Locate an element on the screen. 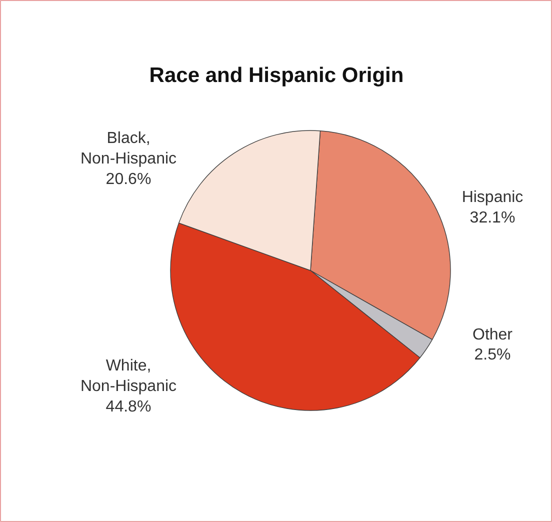  slice-label: White, Non-Hispanic is located at coordinates (128, 377).